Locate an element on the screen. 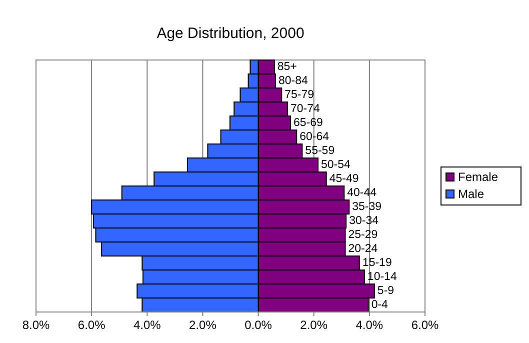 The width and height of the screenshot is (529, 343). x-tick-label: 0.0% is located at coordinates (258, 325).